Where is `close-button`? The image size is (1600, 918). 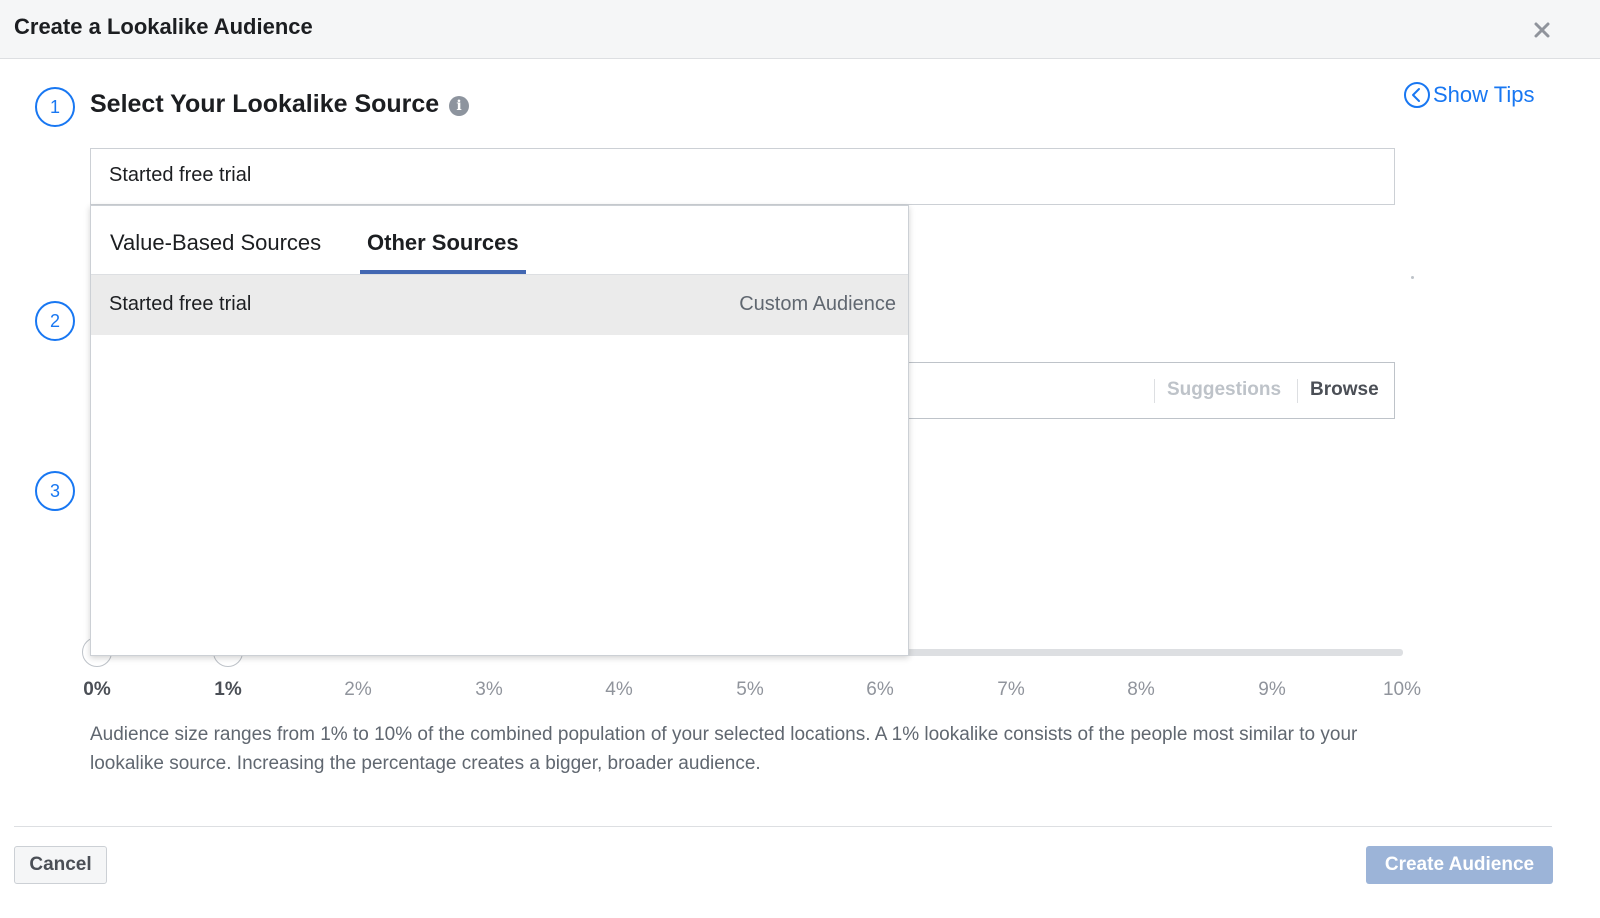 close-button is located at coordinates (1542, 30).